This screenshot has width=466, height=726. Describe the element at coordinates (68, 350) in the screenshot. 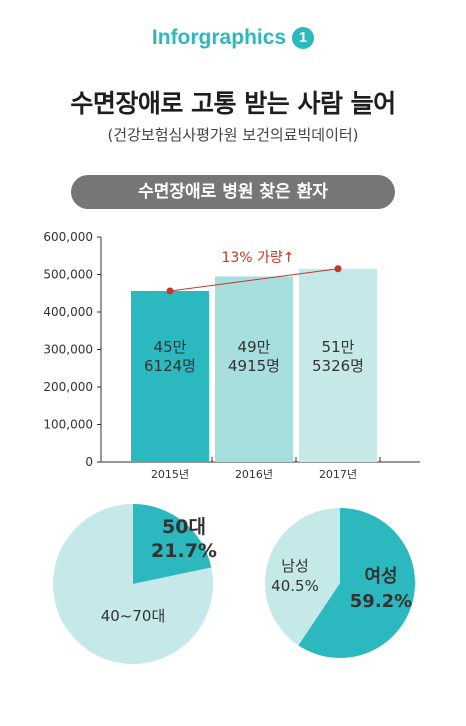

I see `y-tick-label: 300,000` at that location.